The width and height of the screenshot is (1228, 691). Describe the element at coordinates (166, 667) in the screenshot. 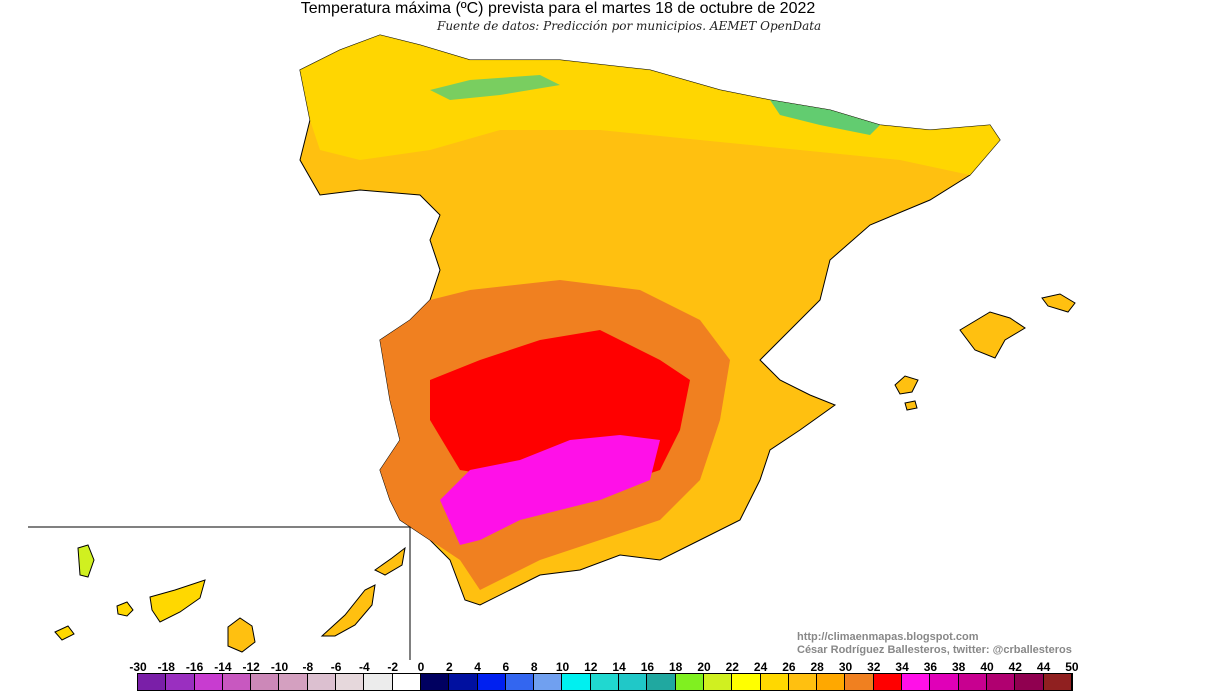

I see `legend-label: -18` at that location.